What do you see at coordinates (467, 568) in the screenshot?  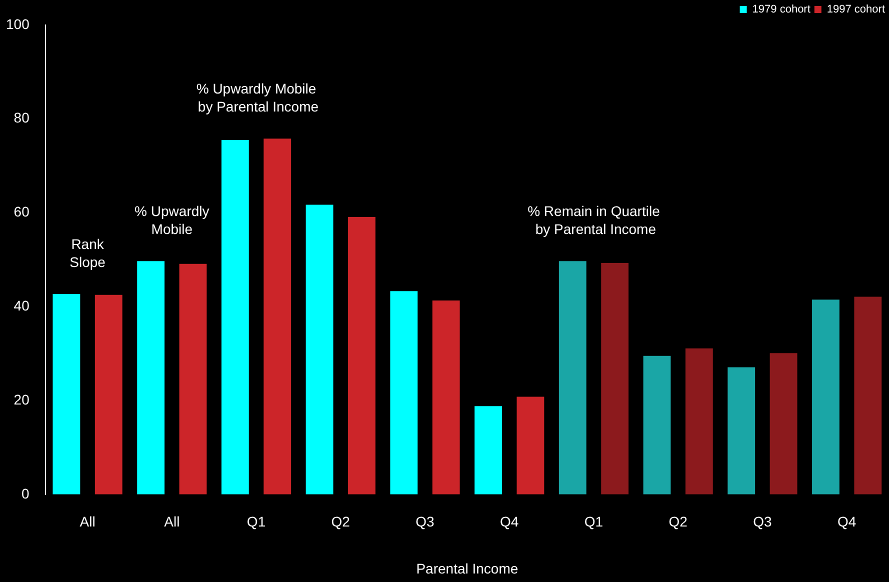 I see `x-axis-title: Parental Income` at bounding box center [467, 568].